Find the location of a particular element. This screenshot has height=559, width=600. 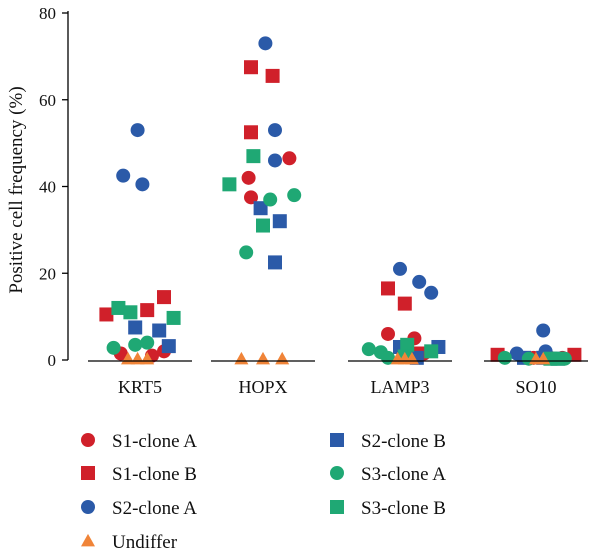

legend-item: S1-clone B is located at coordinates (139, 474).